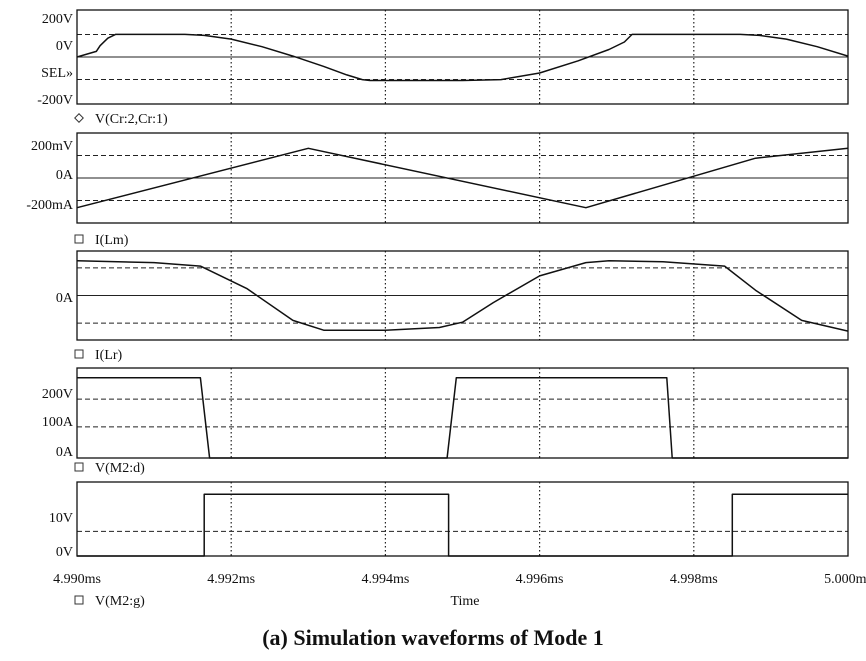  What do you see at coordinates (433, 637) in the screenshot?
I see `figure-caption: (a) Simulation waveforms of Mode 1` at bounding box center [433, 637].